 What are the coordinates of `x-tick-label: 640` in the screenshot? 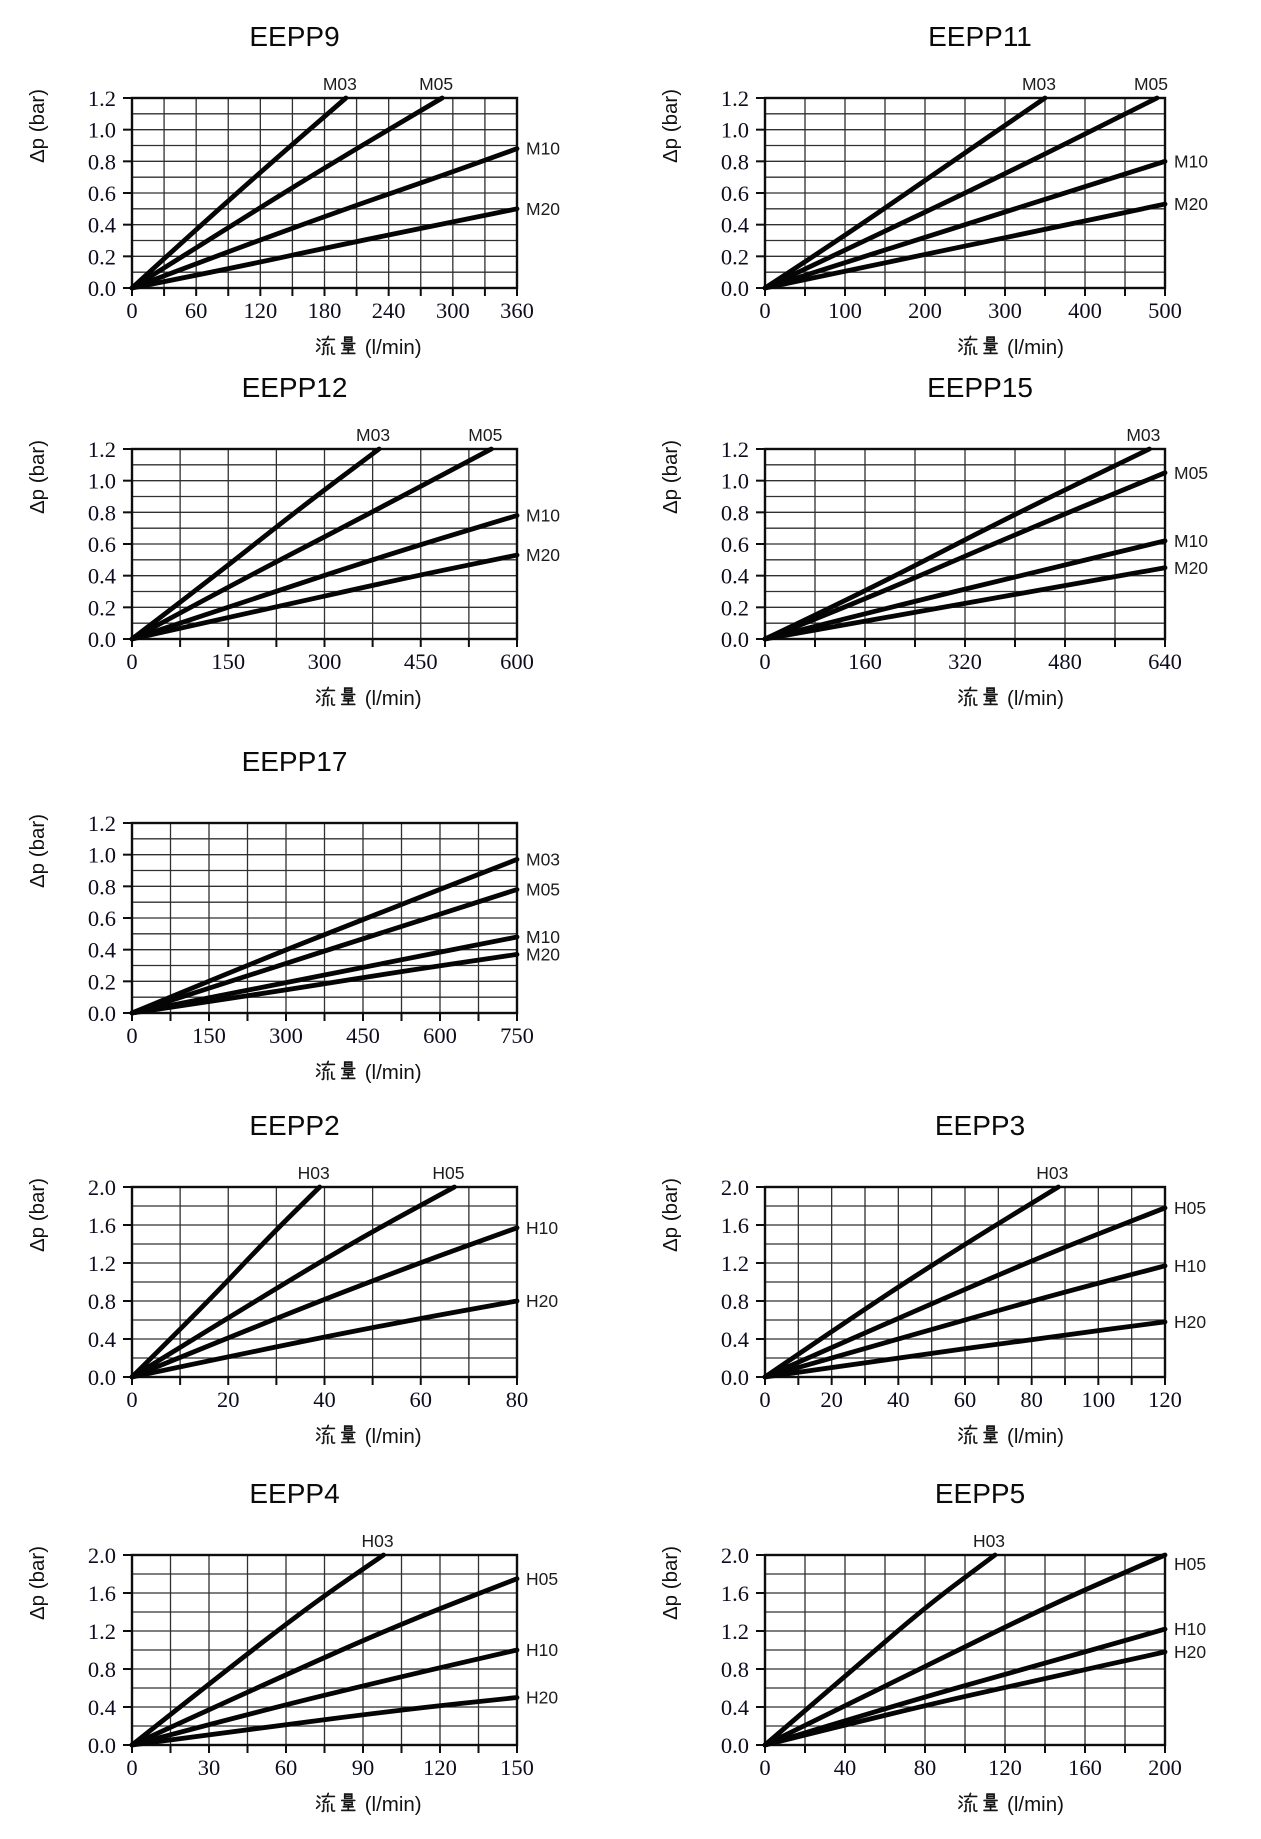 It's located at (1165, 661).